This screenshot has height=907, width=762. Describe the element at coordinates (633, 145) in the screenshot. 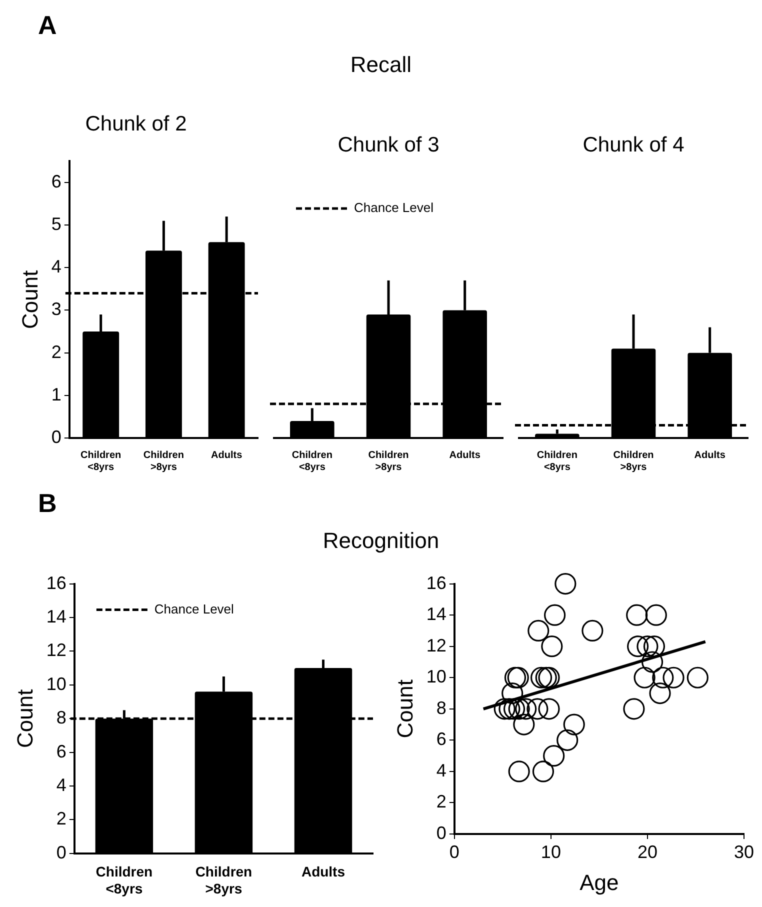

I see `chart-title: Chunk of 4` at that location.